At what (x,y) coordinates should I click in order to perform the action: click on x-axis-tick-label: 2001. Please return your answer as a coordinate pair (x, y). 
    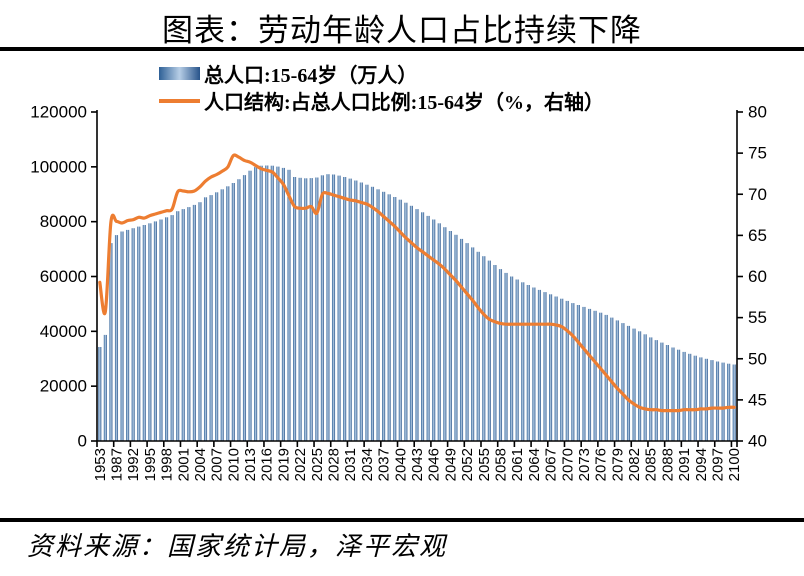
    Looking at the image, I should click on (183, 464).